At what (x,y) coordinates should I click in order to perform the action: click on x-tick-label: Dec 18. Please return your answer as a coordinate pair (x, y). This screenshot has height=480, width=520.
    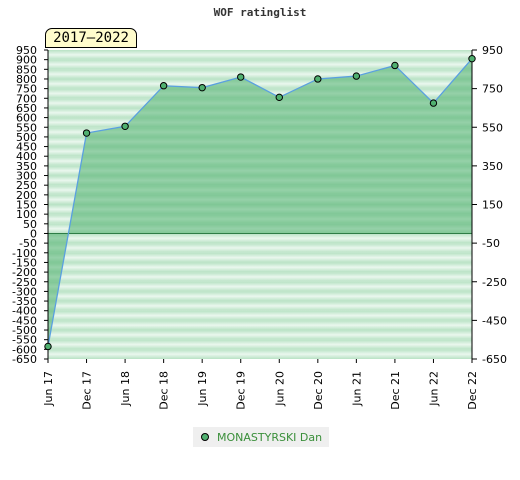
    Looking at the image, I should click on (164, 390).